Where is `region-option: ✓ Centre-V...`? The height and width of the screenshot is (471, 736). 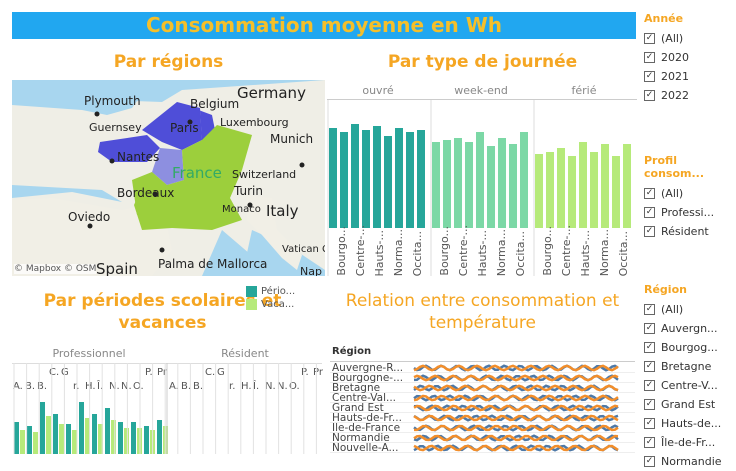
region-option: ✓ Centre-V... is located at coordinates (690, 385).